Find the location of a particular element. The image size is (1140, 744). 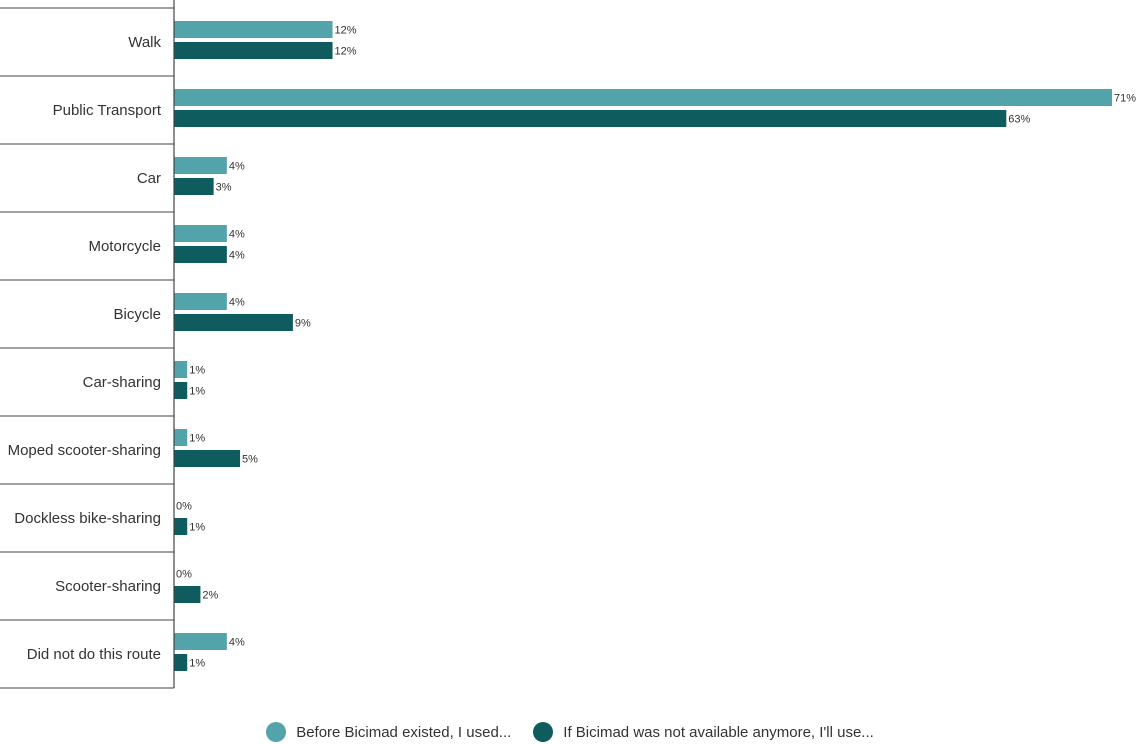

category-label: Scooter-sharing is located at coordinates (108, 586).